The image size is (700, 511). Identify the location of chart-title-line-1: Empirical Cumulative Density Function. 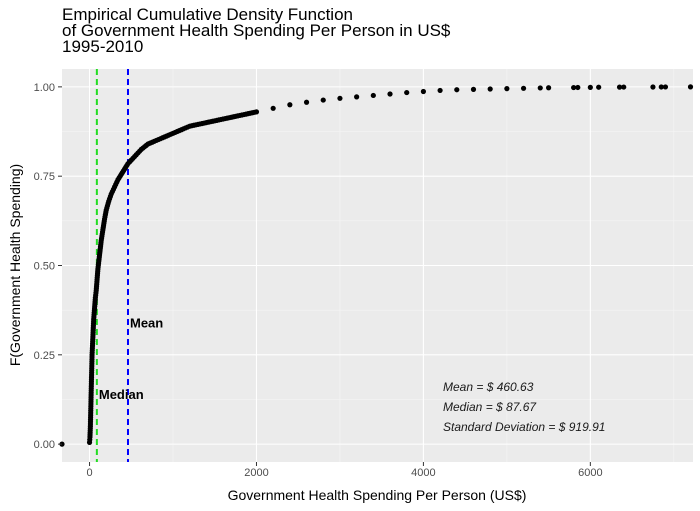
(207, 14).